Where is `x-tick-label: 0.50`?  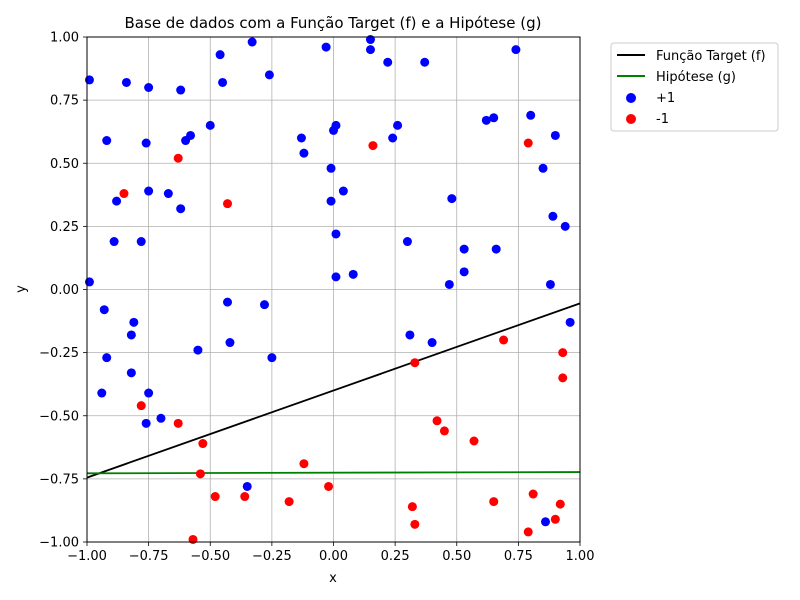
x-tick-label: 0.50 is located at coordinates (456, 556).